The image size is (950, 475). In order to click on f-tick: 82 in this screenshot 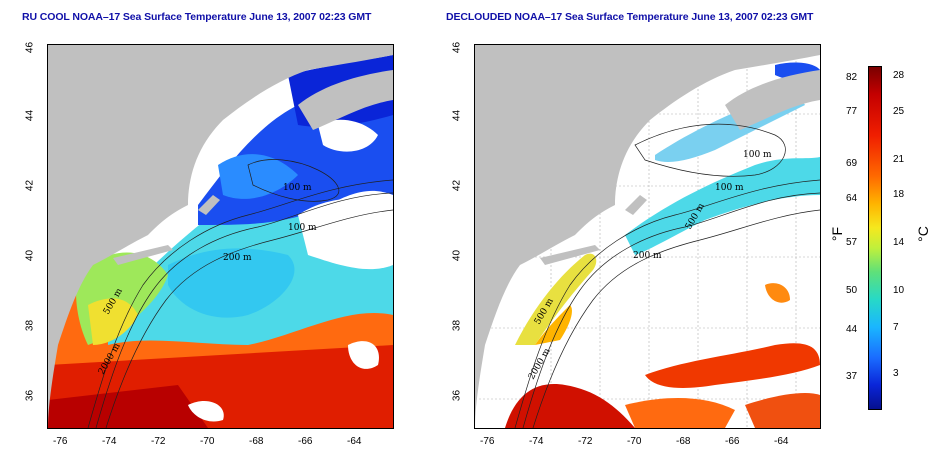, I will do `click(852, 77)`.